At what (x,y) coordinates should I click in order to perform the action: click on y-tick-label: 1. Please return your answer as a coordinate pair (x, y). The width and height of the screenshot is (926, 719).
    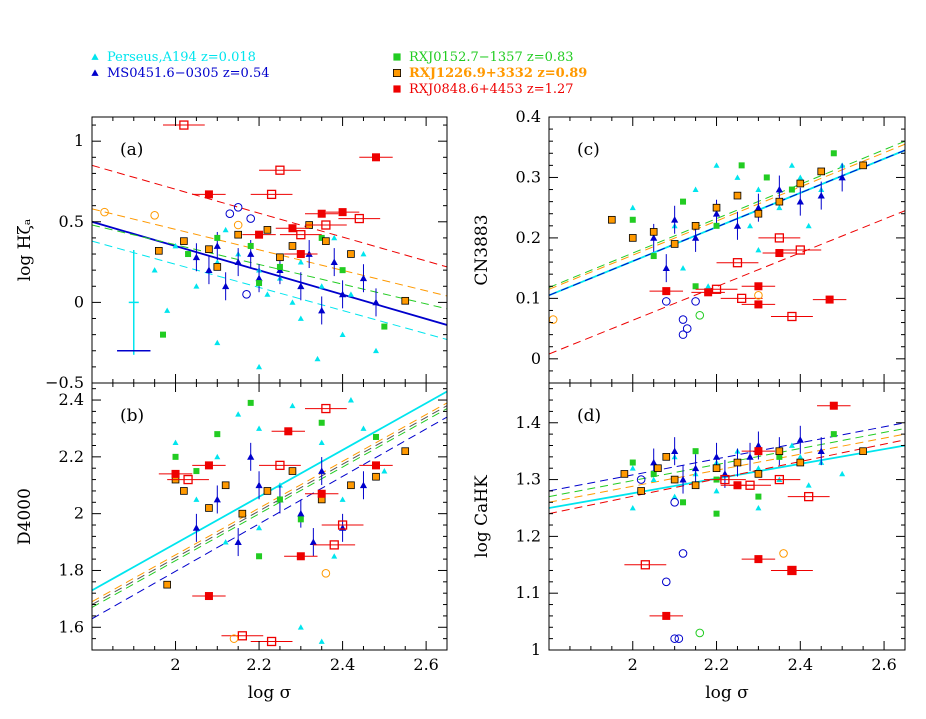
    Looking at the image, I should click on (79, 140).